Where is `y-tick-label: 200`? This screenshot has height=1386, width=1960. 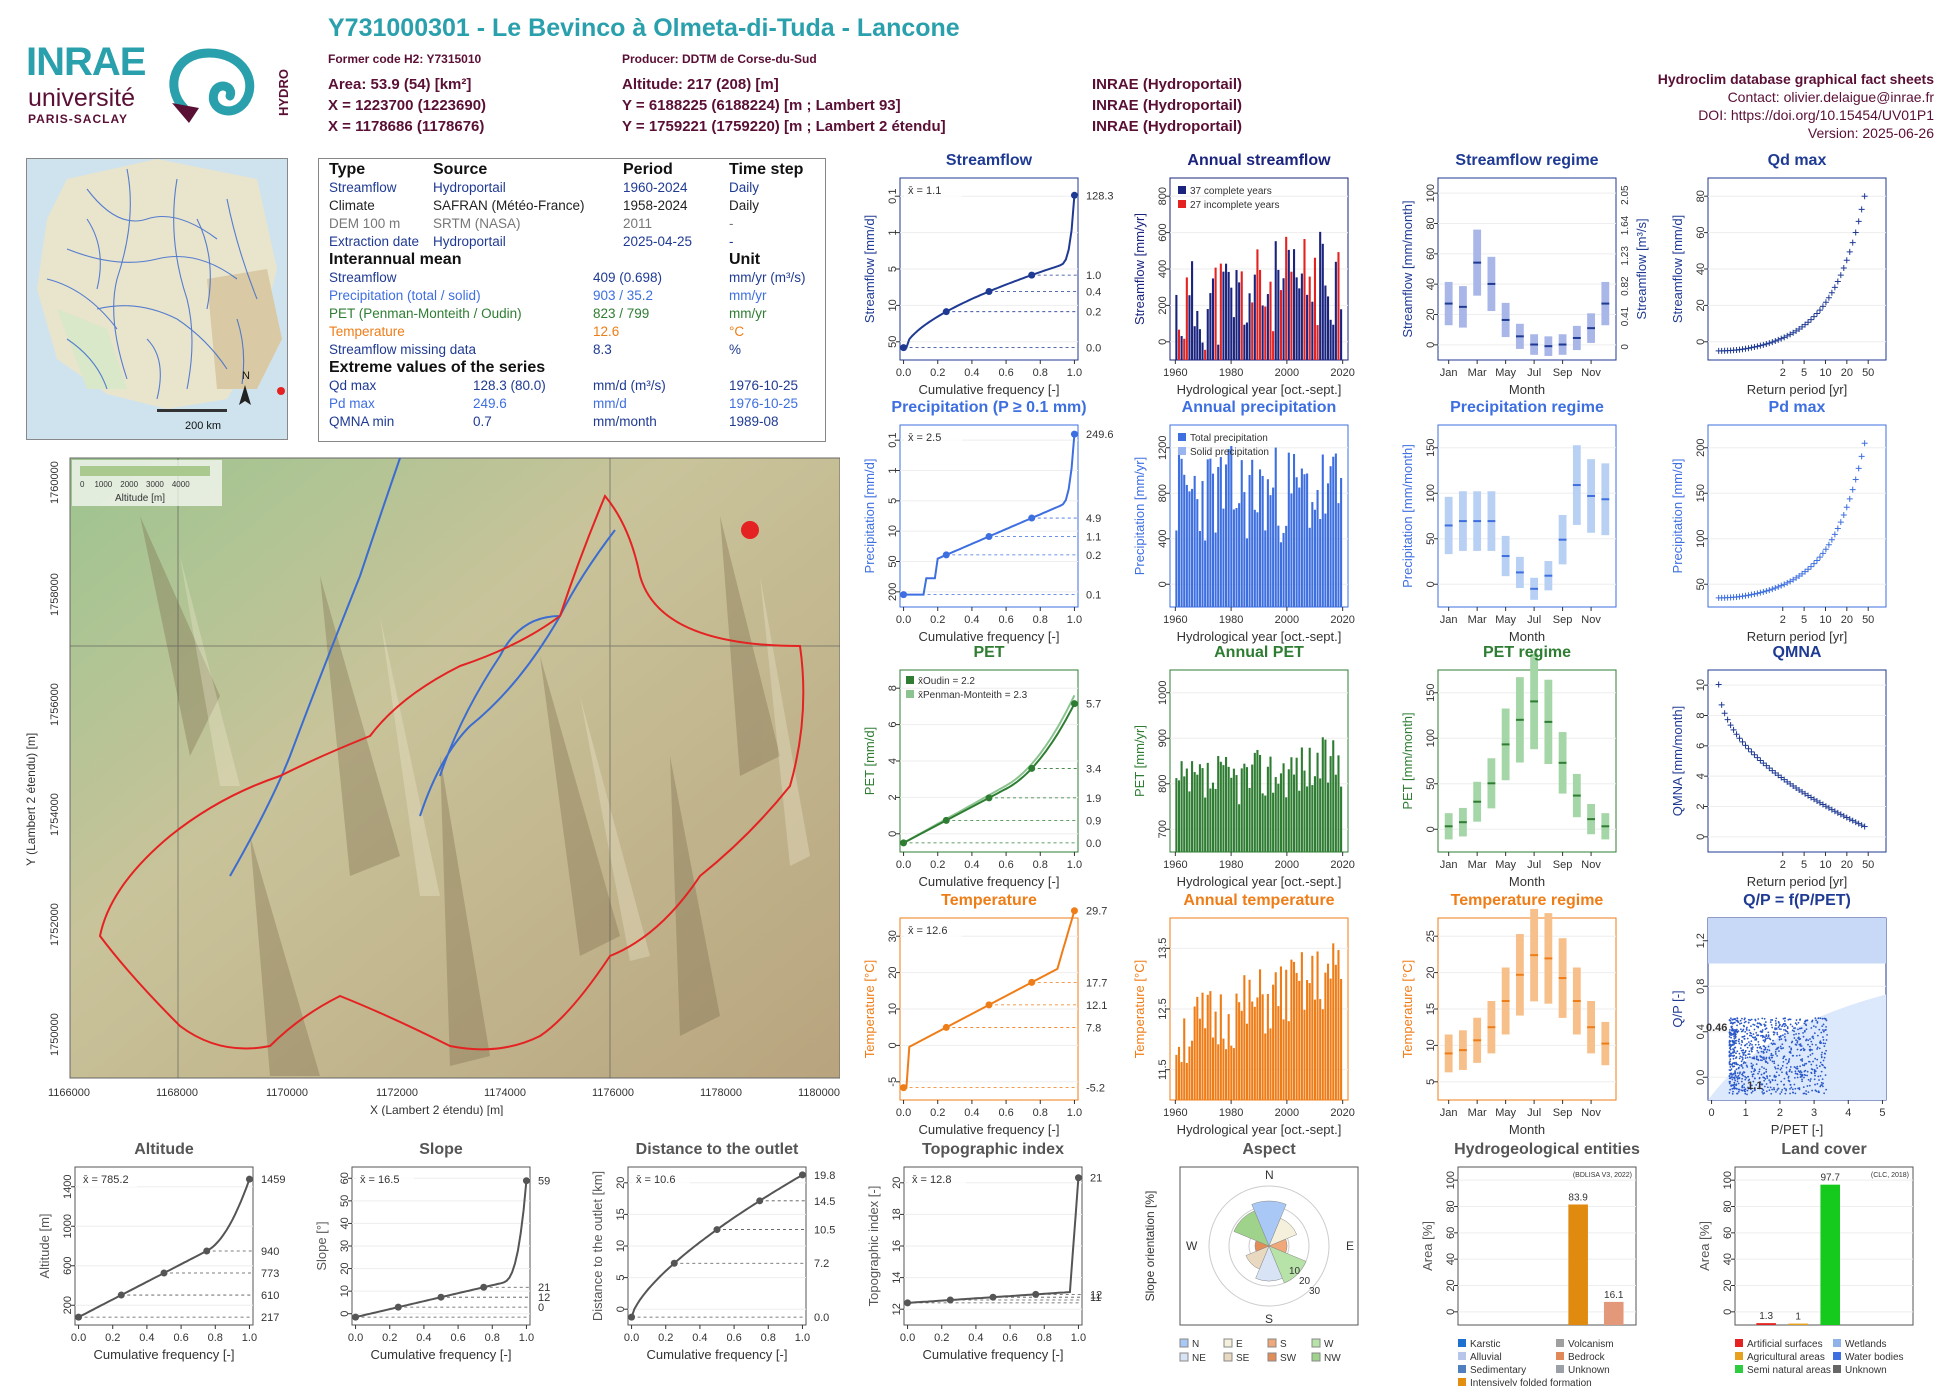
y-tick-label: 200 is located at coordinates (1701, 448).